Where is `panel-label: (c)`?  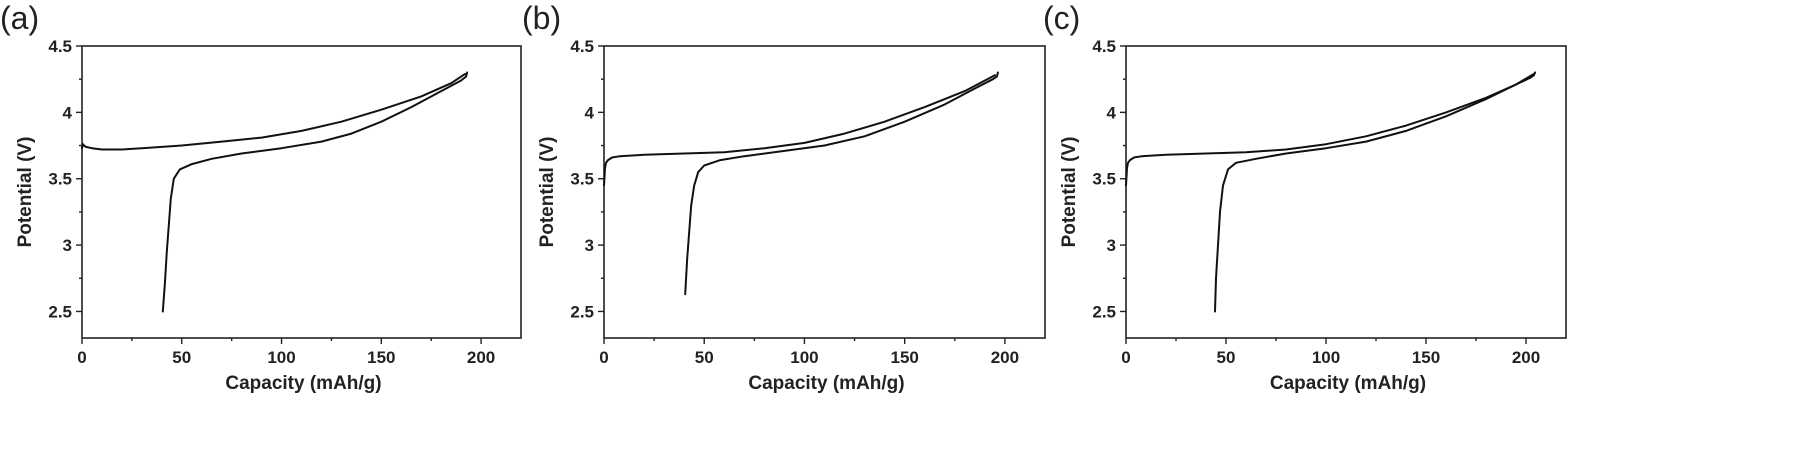 panel-label: (c) is located at coordinates (1061, 18).